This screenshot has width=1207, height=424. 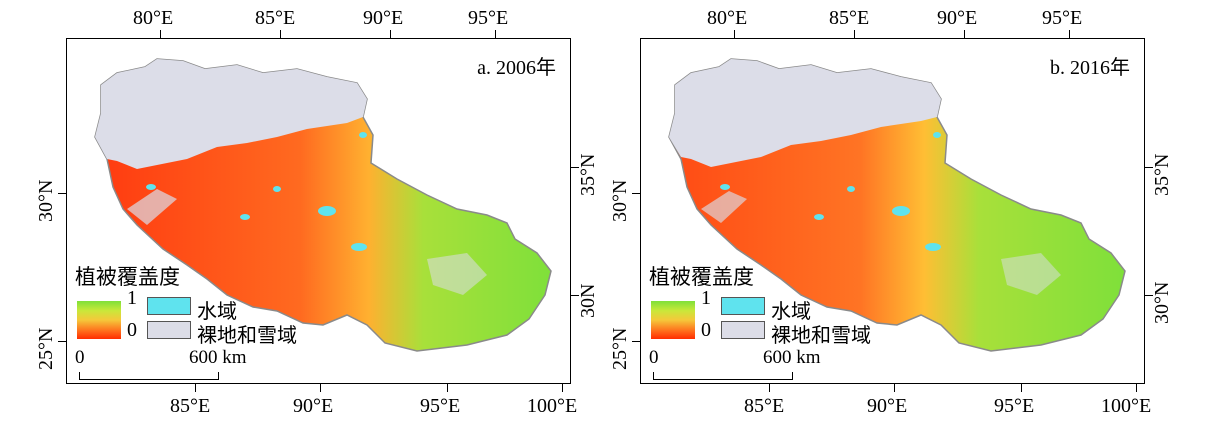 I want to click on right-tick-label: 30°N, so click(x=1162, y=302).